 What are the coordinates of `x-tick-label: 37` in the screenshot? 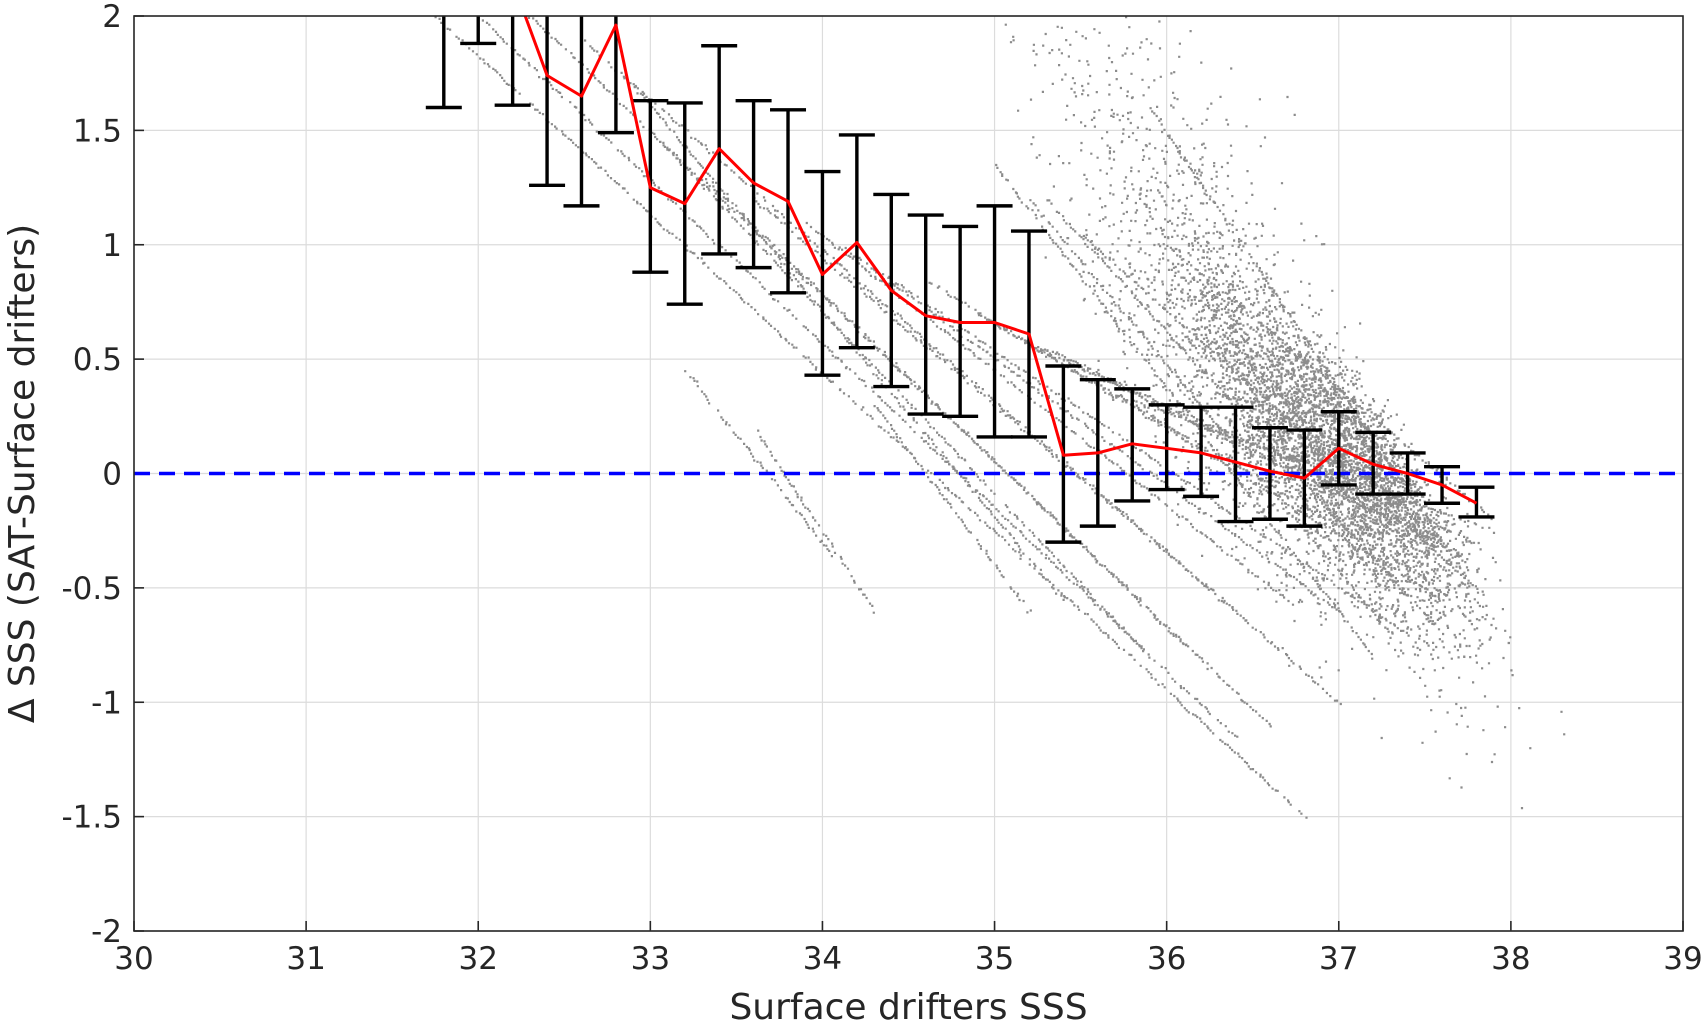 It's located at (1338, 959).